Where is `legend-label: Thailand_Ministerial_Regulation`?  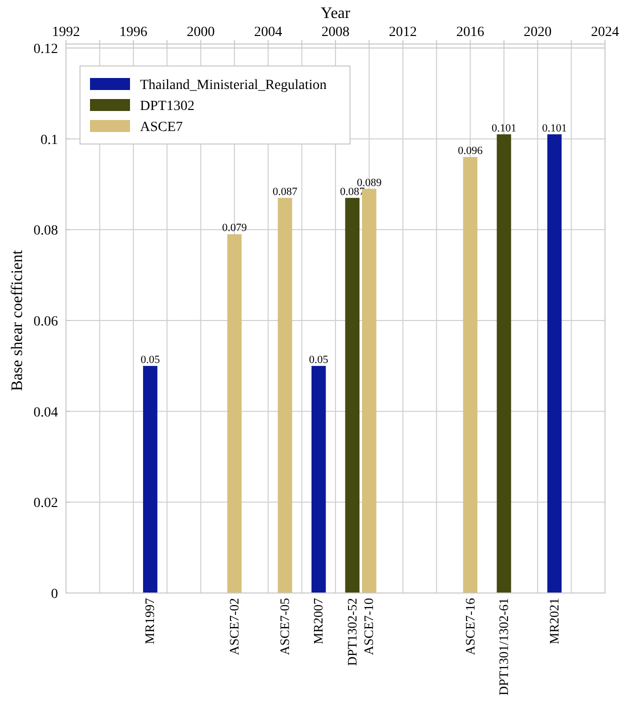 legend-label: Thailand_Ministerial_Regulation is located at coordinates (233, 85).